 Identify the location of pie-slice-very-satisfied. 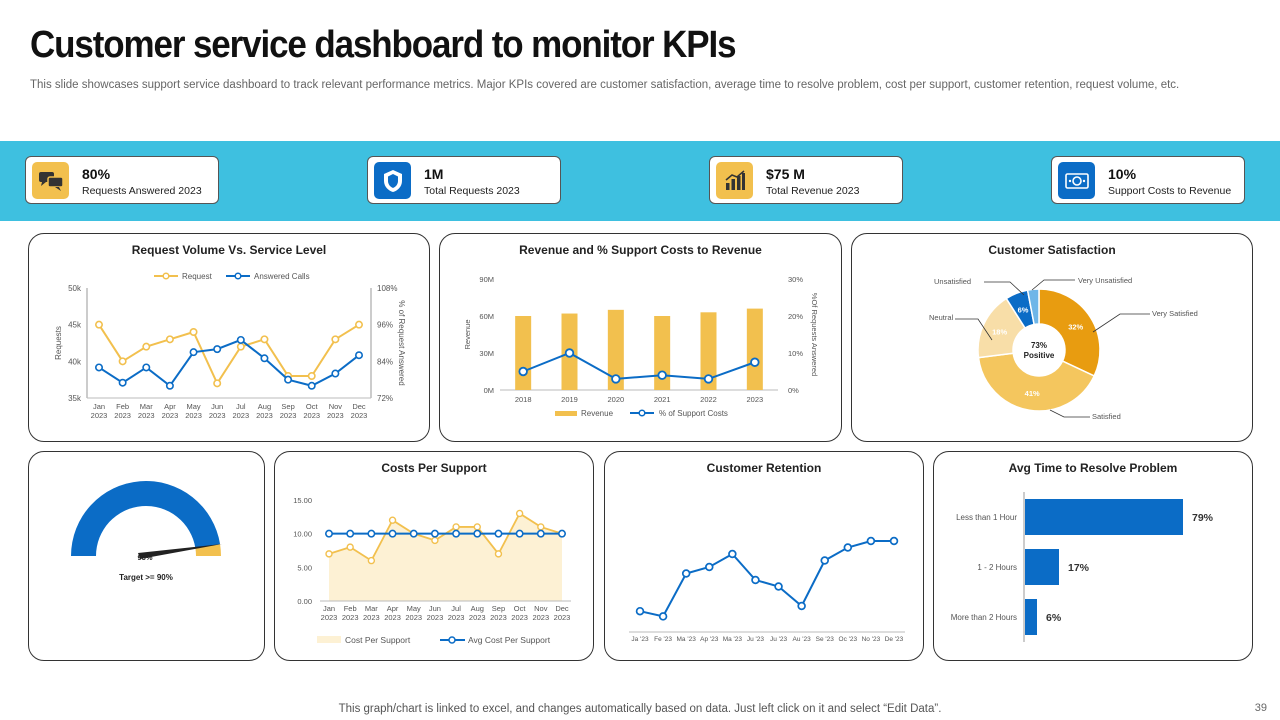
(1069, 332).